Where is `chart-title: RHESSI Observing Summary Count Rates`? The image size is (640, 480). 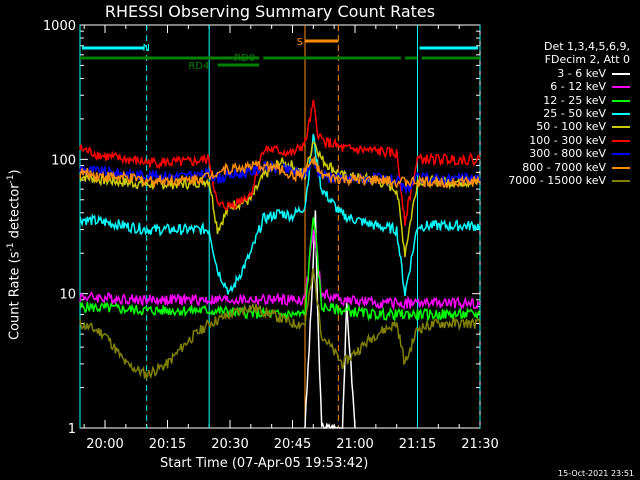
chart-title: RHESSI Observing Summary Count Rates is located at coordinates (270, 11).